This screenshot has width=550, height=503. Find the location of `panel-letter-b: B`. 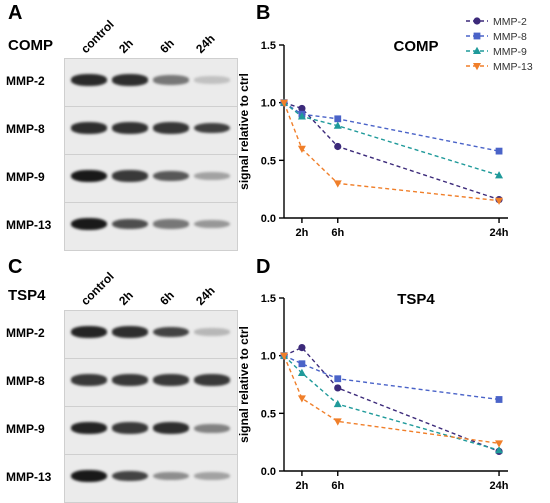

panel-letter-b: B is located at coordinates (263, 13).